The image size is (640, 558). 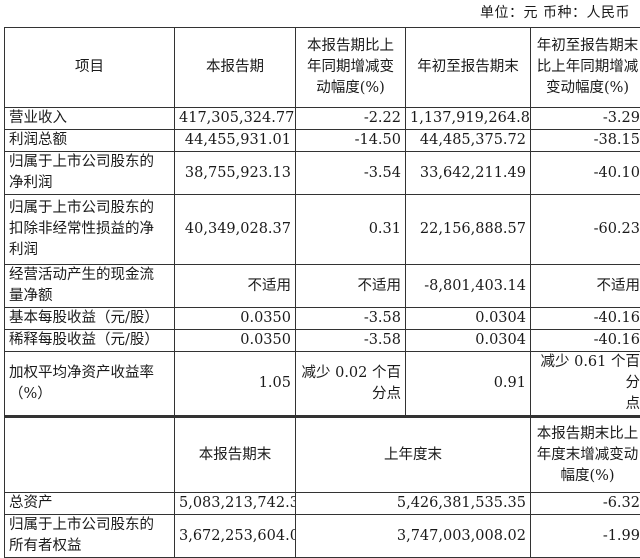 I want to click on cell-value: -3.54, so click(x=351, y=173).